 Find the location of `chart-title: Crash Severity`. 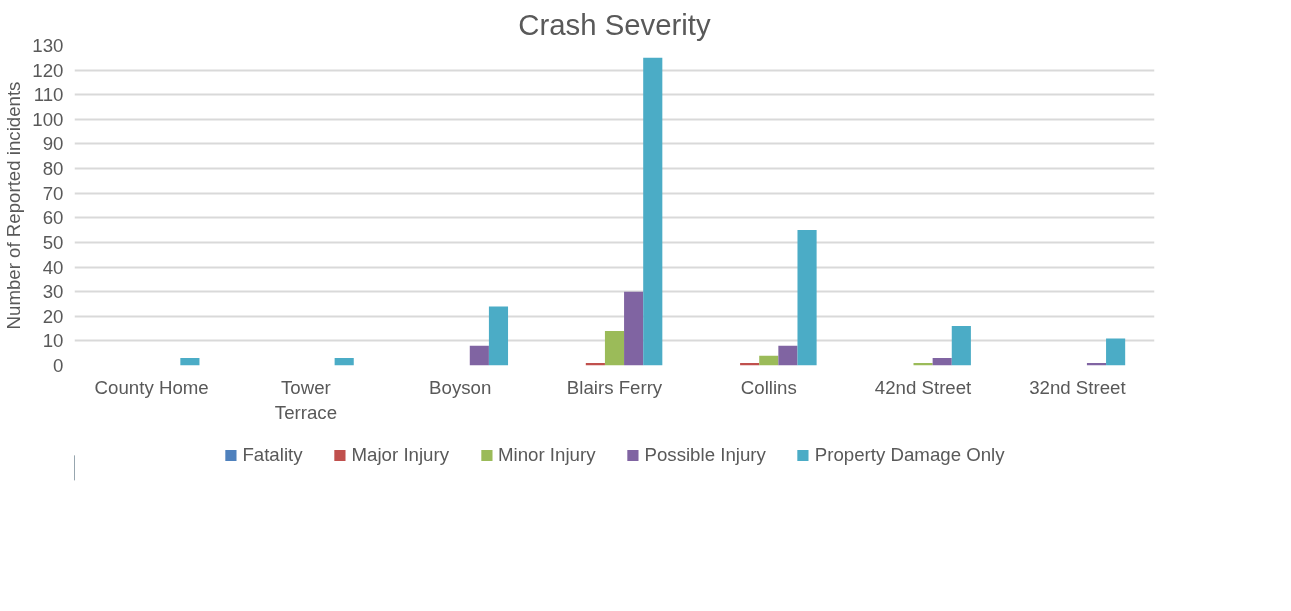

chart-title: Crash Severity is located at coordinates (614, 24).